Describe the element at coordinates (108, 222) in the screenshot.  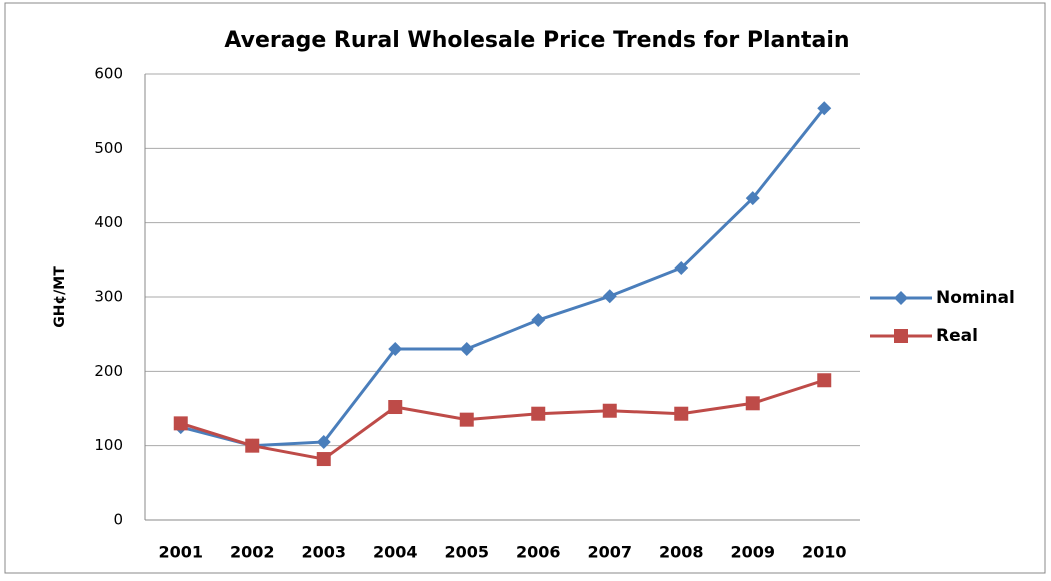
I see `y-tick-label: 400` at that location.